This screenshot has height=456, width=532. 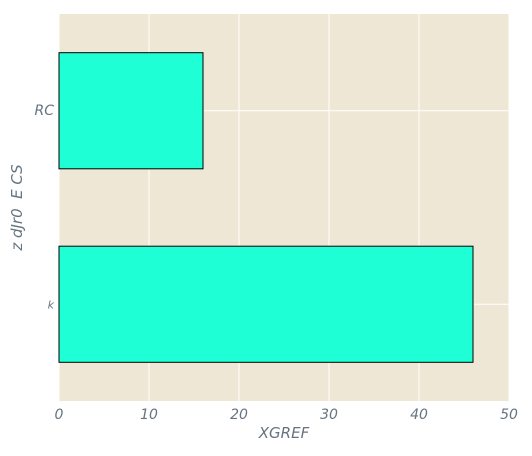 What do you see at coordinates (329, 415) in the screenshot?
I see `x-tick-label: 30` at bounding box center [329, 415].